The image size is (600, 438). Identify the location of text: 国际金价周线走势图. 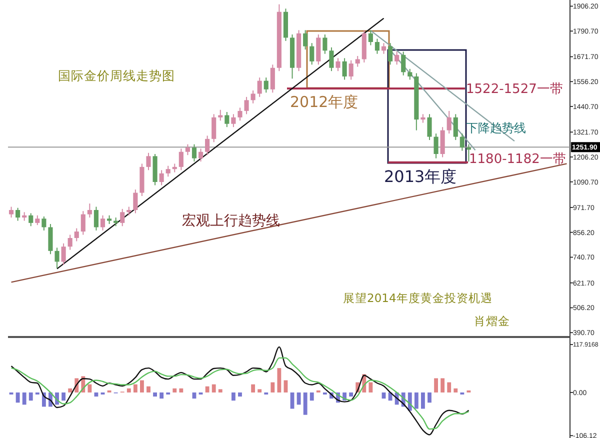
(116, 75).